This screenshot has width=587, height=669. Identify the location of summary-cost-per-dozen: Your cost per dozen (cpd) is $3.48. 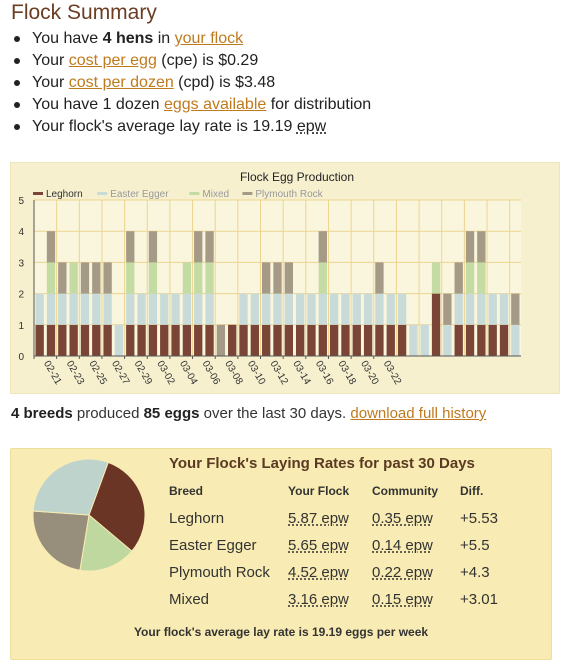
(191, 83).